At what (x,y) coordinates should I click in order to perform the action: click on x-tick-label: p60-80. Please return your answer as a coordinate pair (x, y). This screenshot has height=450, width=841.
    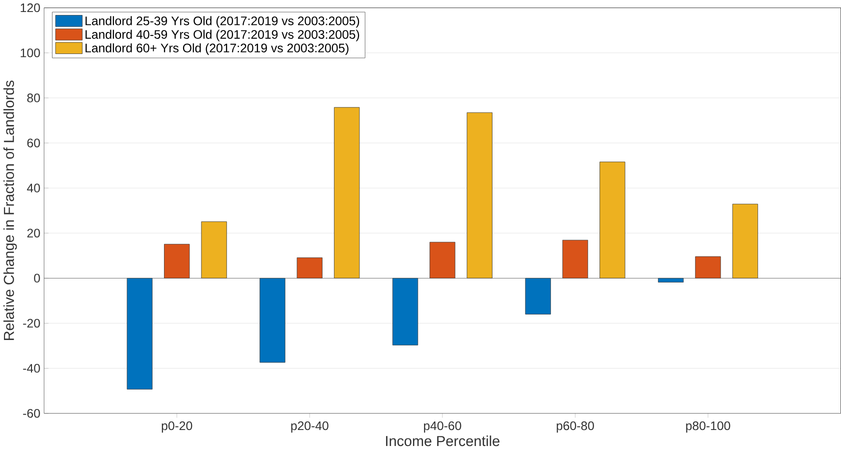
    Looking at the image, I should click on (575, 427).